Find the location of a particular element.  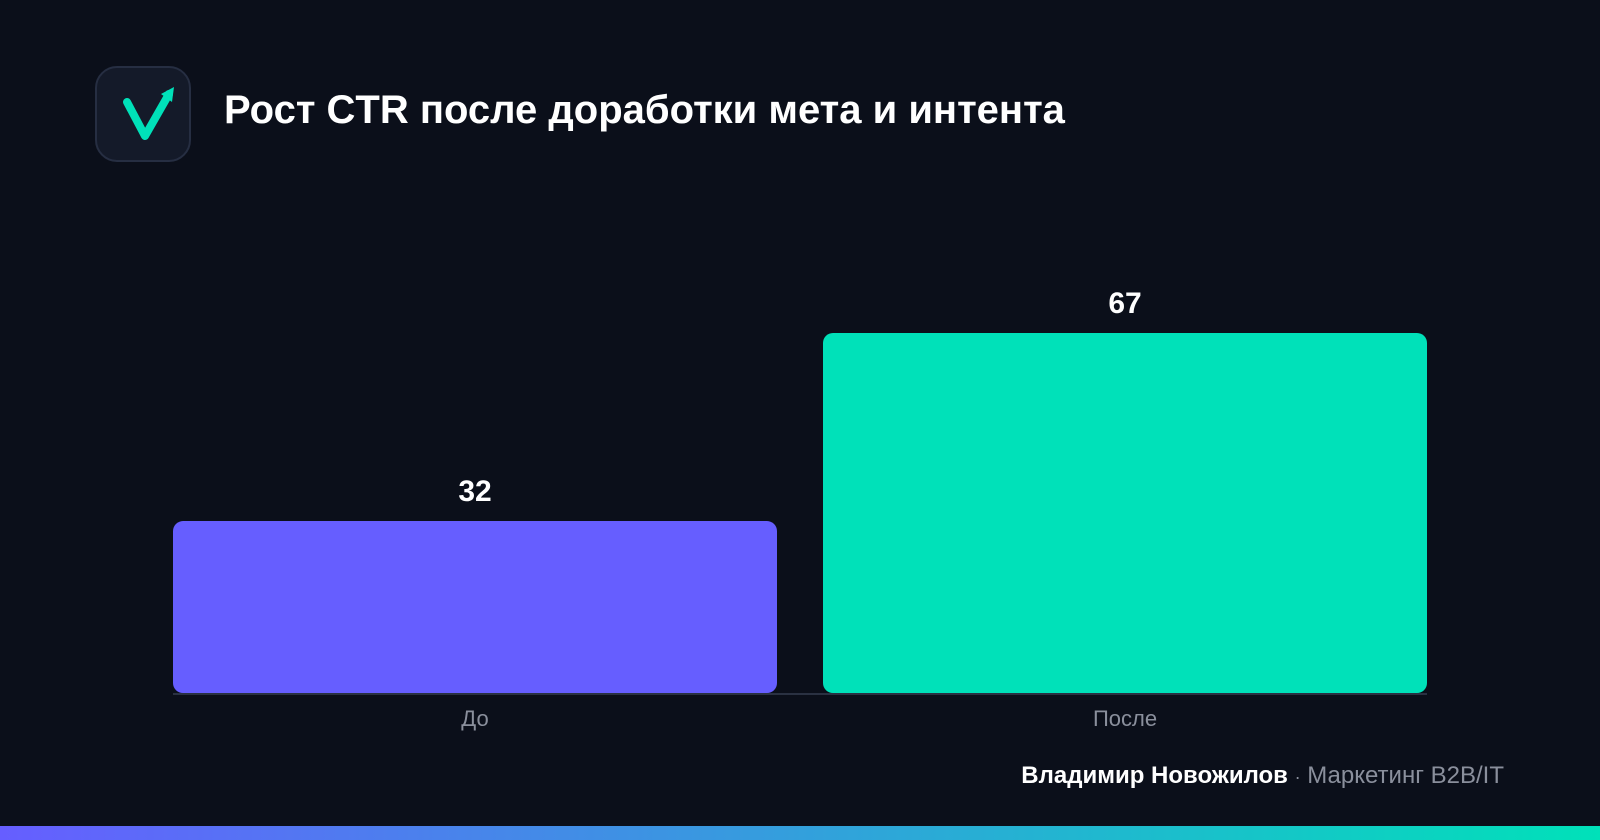

author-role: Маркетинг B2B/IT is located at coordinates (1405, 775).